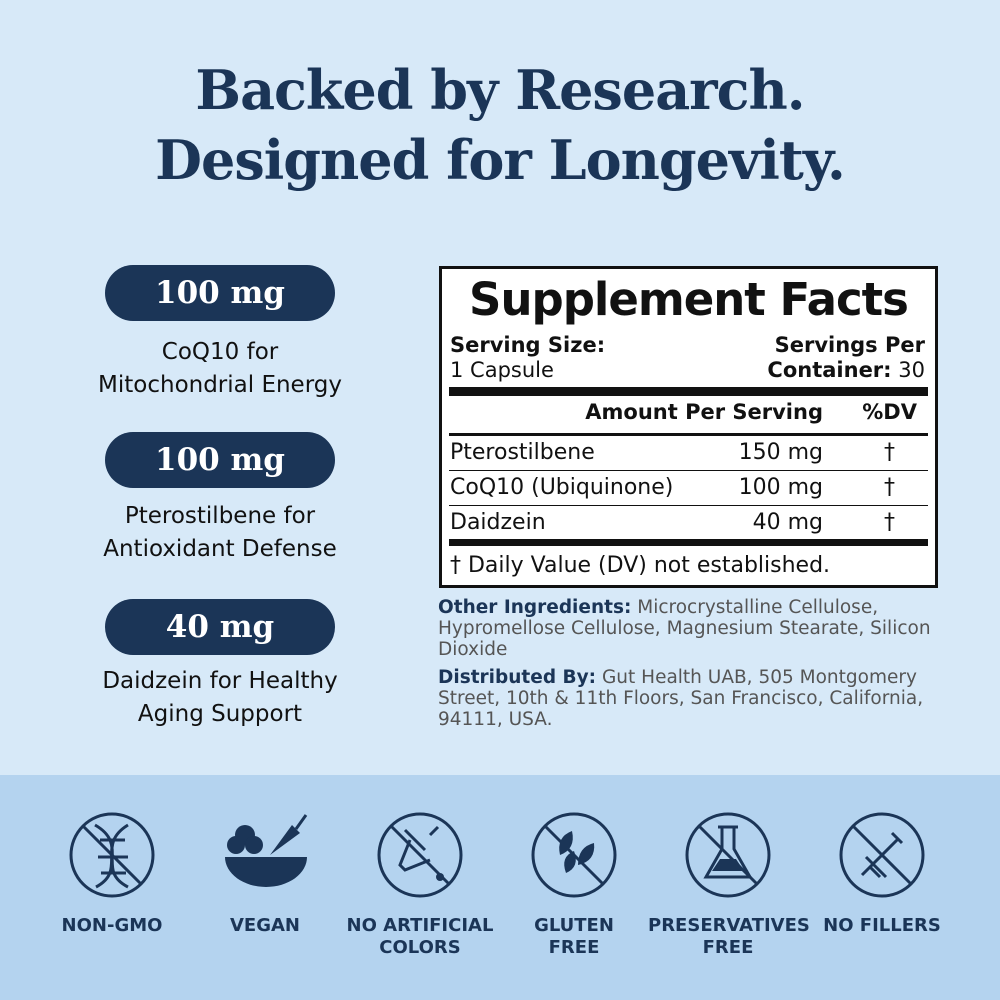 This screenshot has width=1000, height=1000. What do you see at coordinates (728, 855) in the screenshot?
I see `icon-no-preservatives` at bounding box center [728, 855].